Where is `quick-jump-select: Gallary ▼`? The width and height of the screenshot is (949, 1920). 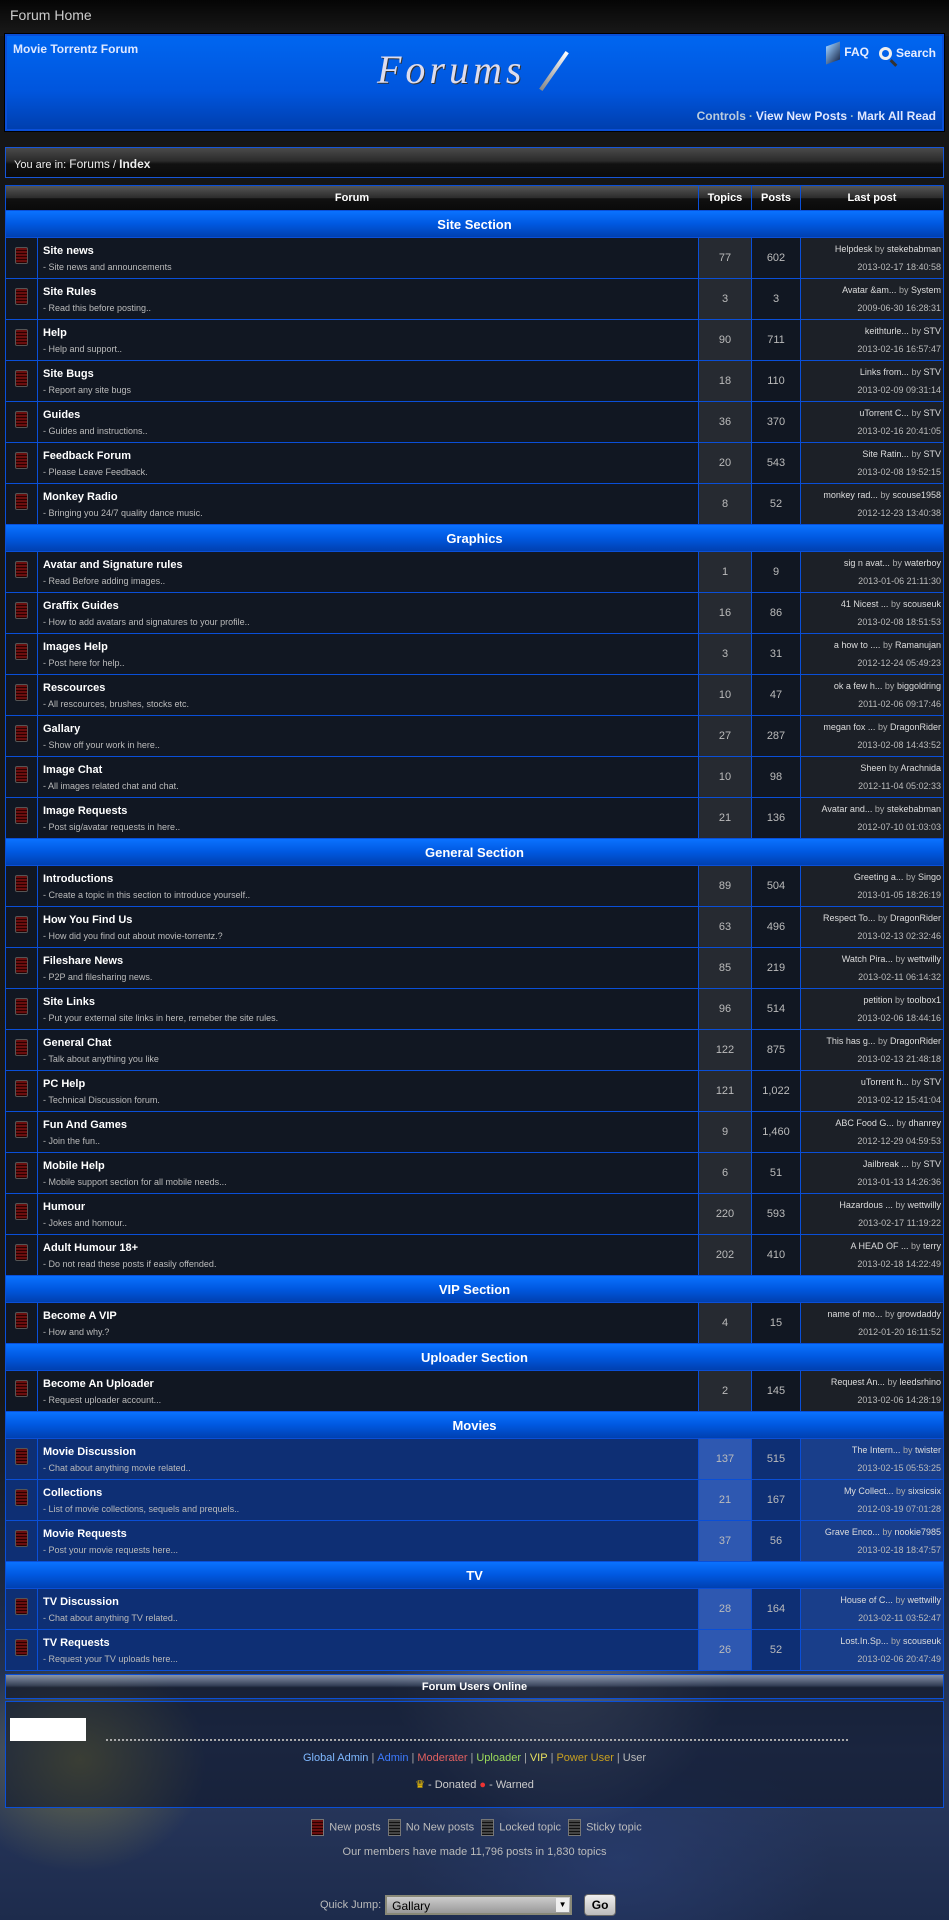
quick-jump-select: Gallary ▼ is located at coordinates (479, 1905).